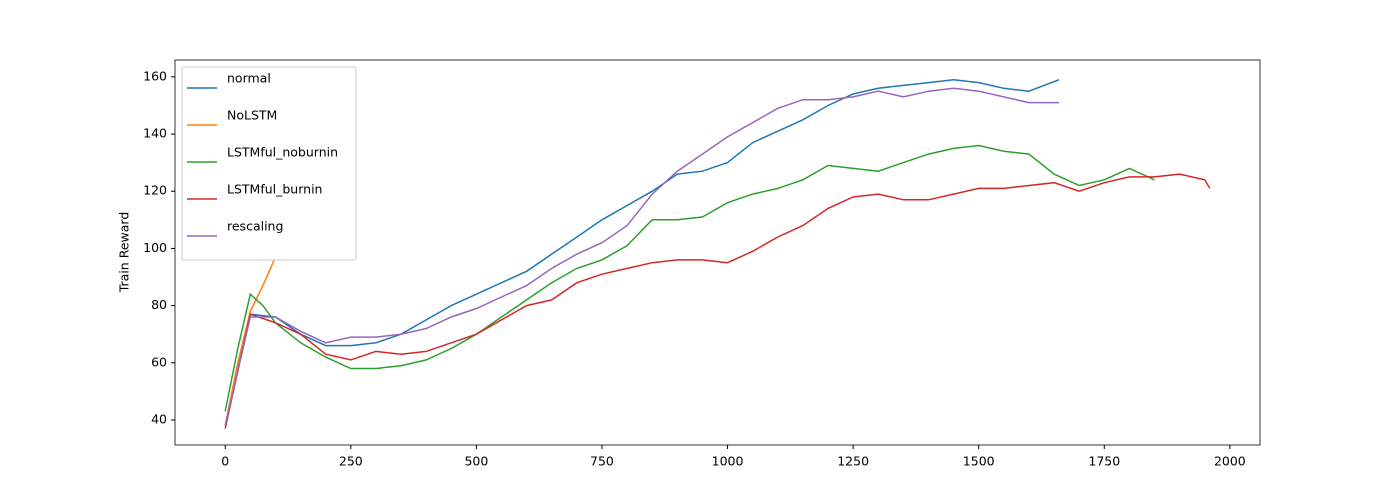 The height and width of the screenshot is (500, 1400). Describe the element at coordinates (269, 163) in the screenshot. I see `legend-box` at that location.